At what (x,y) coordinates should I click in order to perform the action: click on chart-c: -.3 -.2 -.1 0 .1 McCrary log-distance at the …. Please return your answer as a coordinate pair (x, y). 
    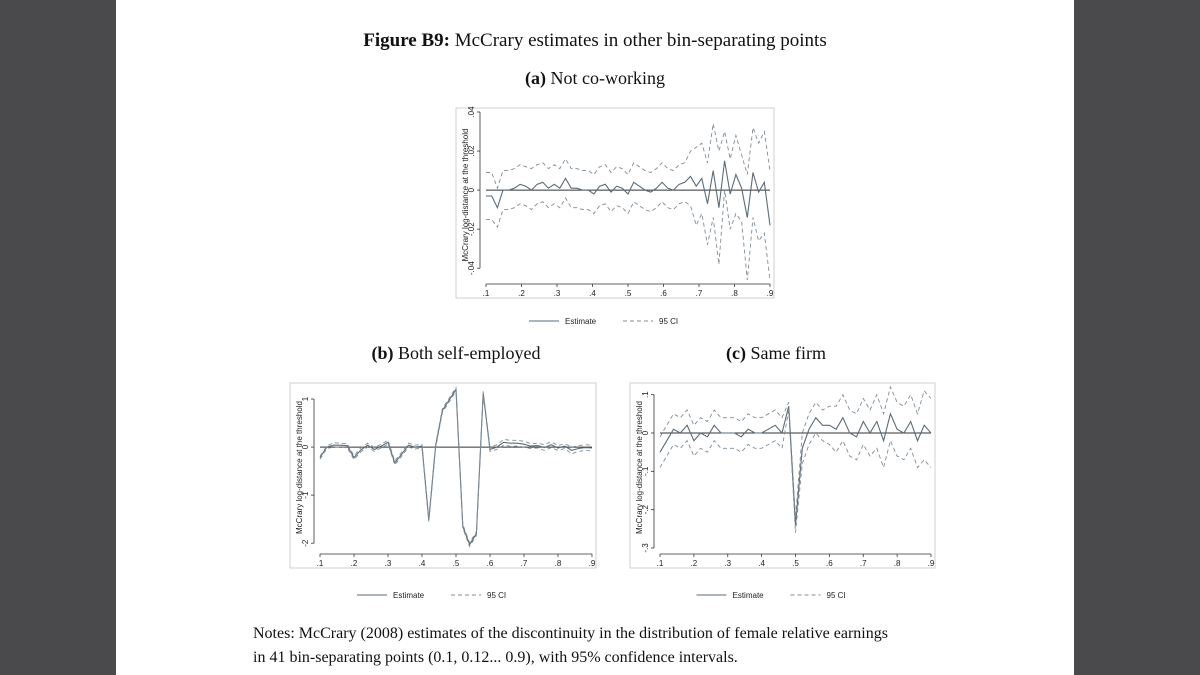
    Looking at the image, I should click on (782, 493).